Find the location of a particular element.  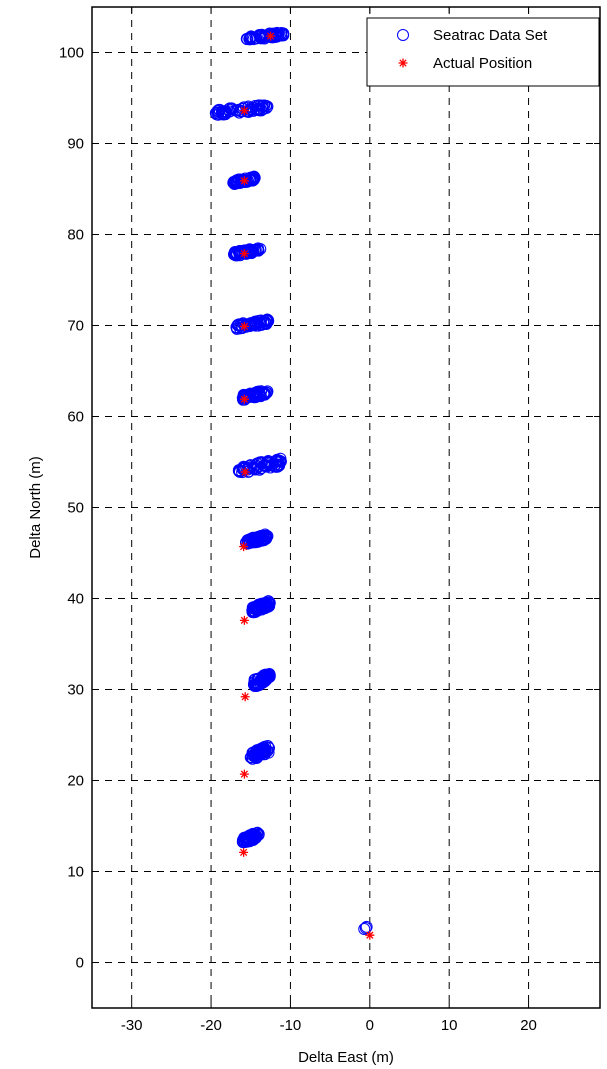

legend-marker-actual is located at coordinates (403, 63).